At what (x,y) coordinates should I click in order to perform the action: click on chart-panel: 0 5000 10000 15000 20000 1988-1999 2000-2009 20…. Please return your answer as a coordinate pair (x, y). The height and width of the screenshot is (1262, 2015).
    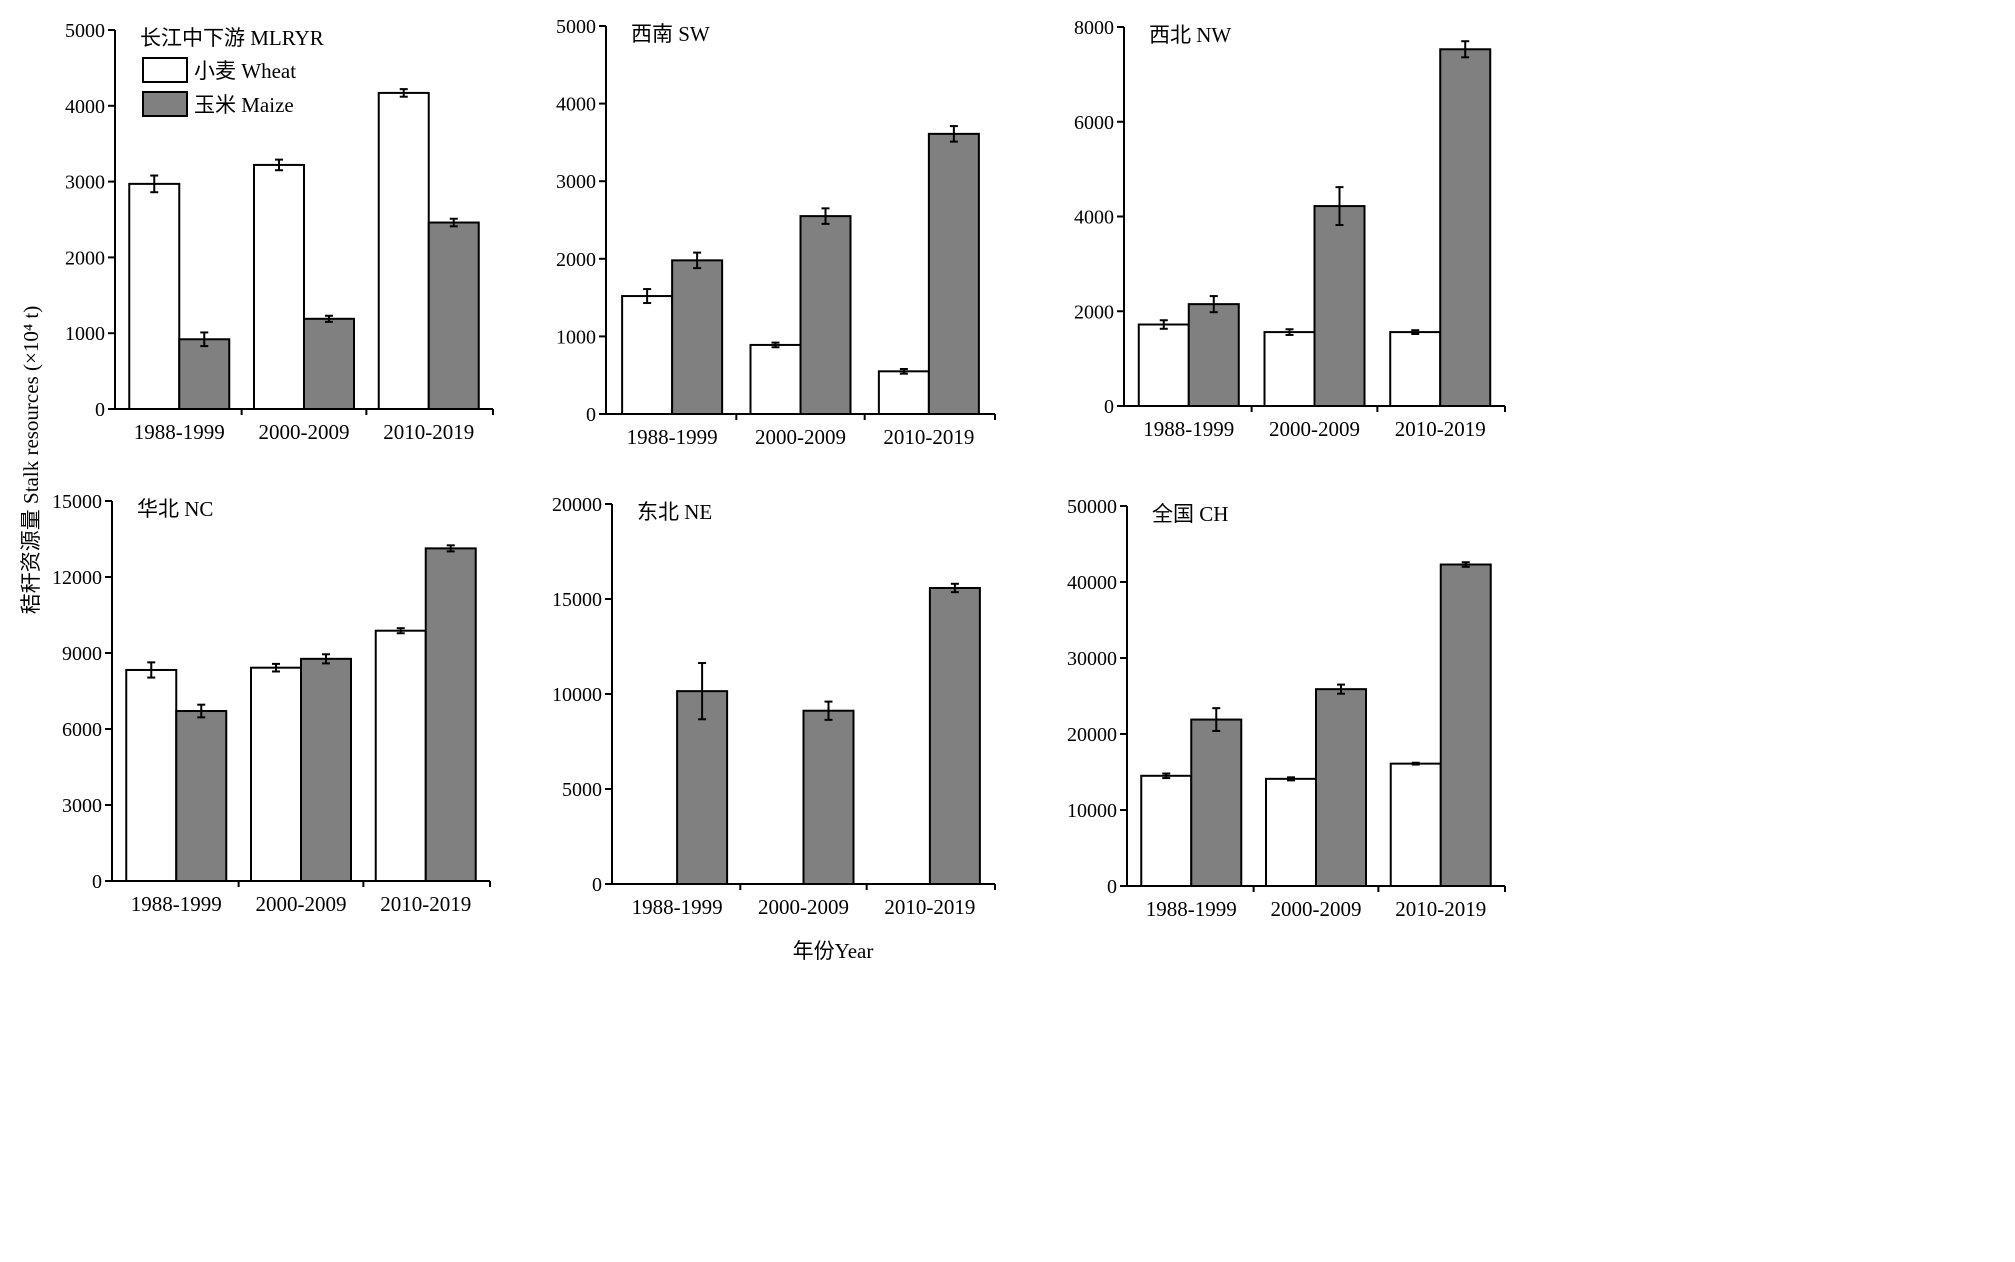
    Looking at the image, I should click on (774, 706).